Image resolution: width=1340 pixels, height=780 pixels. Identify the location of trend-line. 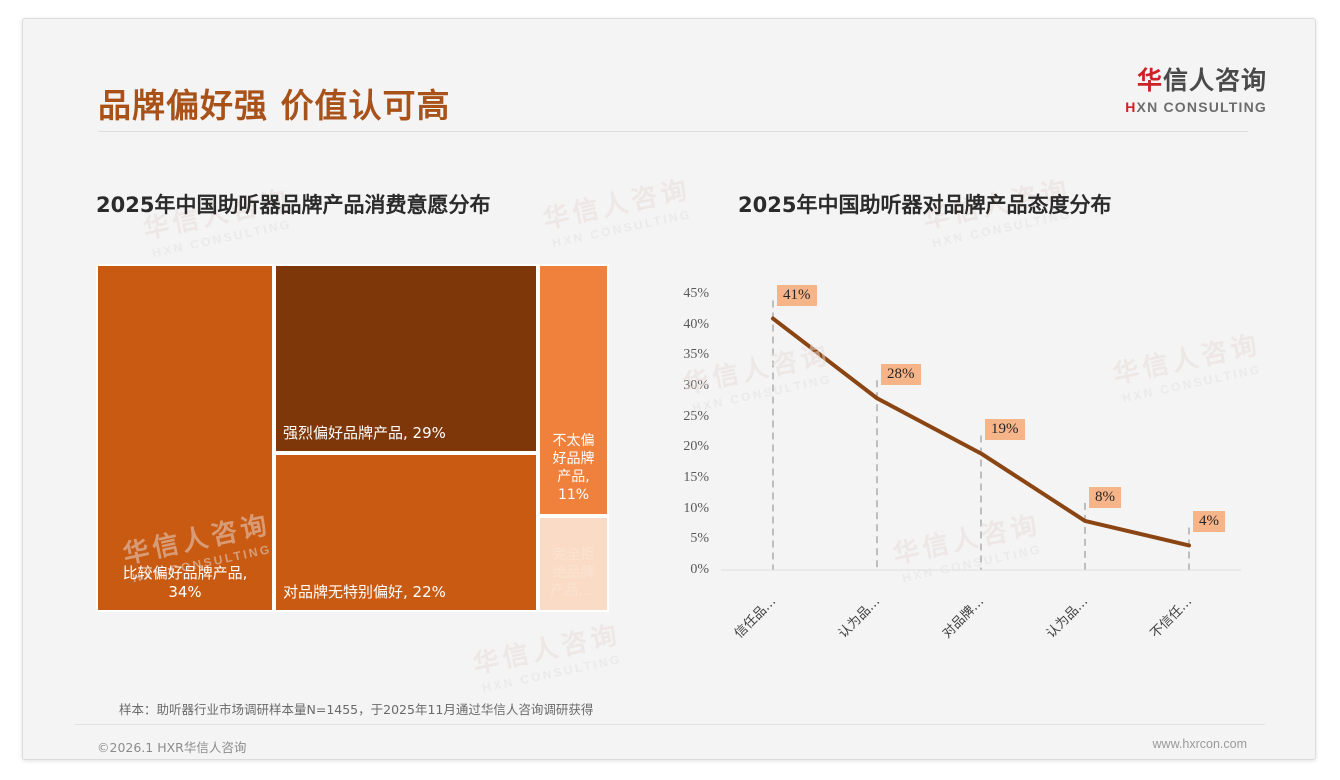
(981, 432).